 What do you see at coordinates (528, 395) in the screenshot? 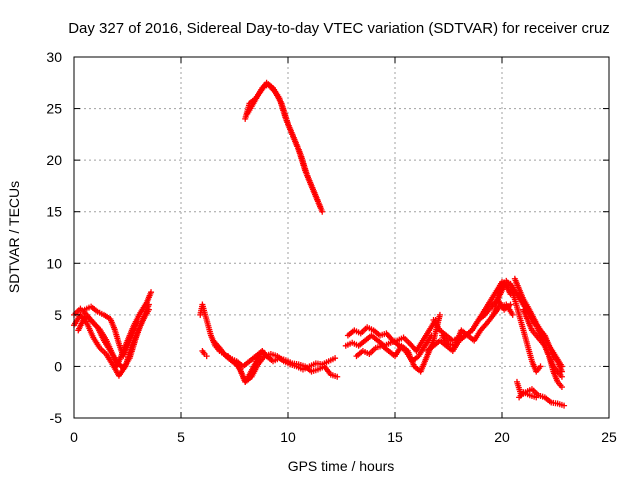
I see `series-arc-w` at bounding box center [528, 395].